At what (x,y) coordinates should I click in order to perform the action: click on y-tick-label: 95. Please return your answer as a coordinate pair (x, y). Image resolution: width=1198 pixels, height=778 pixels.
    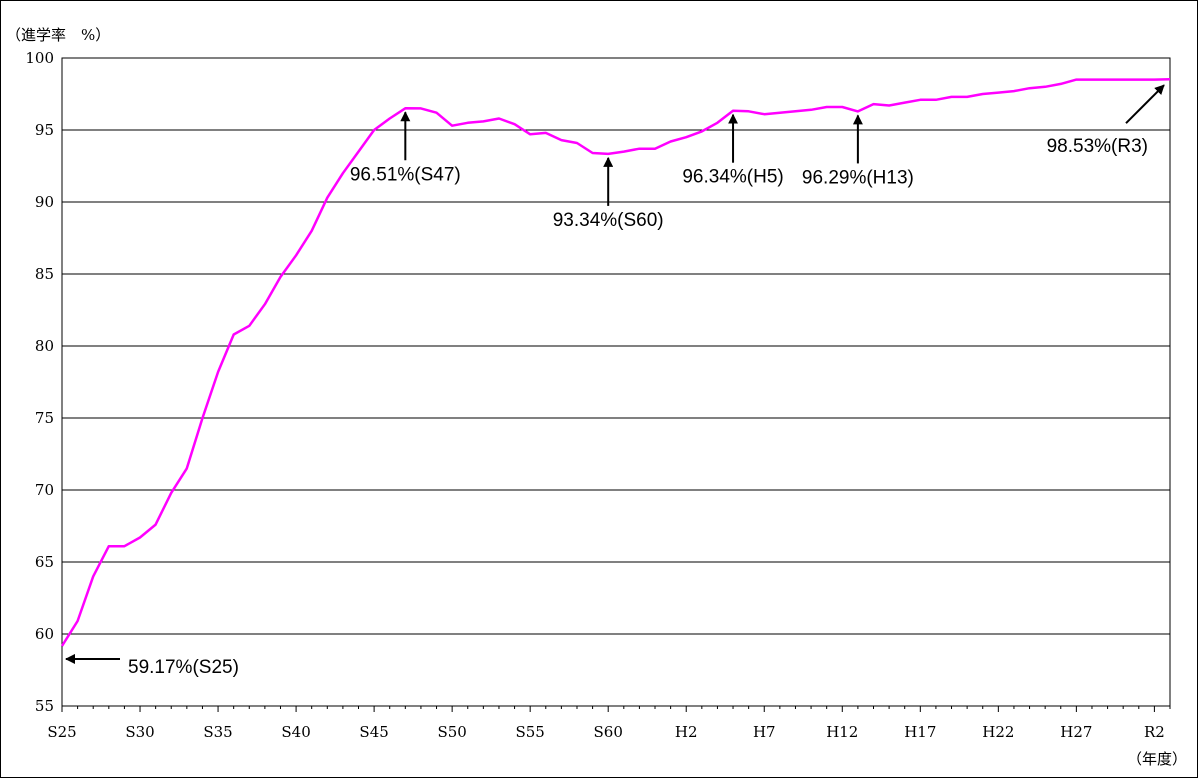
    Looking at the image, I should click on (44, 130).